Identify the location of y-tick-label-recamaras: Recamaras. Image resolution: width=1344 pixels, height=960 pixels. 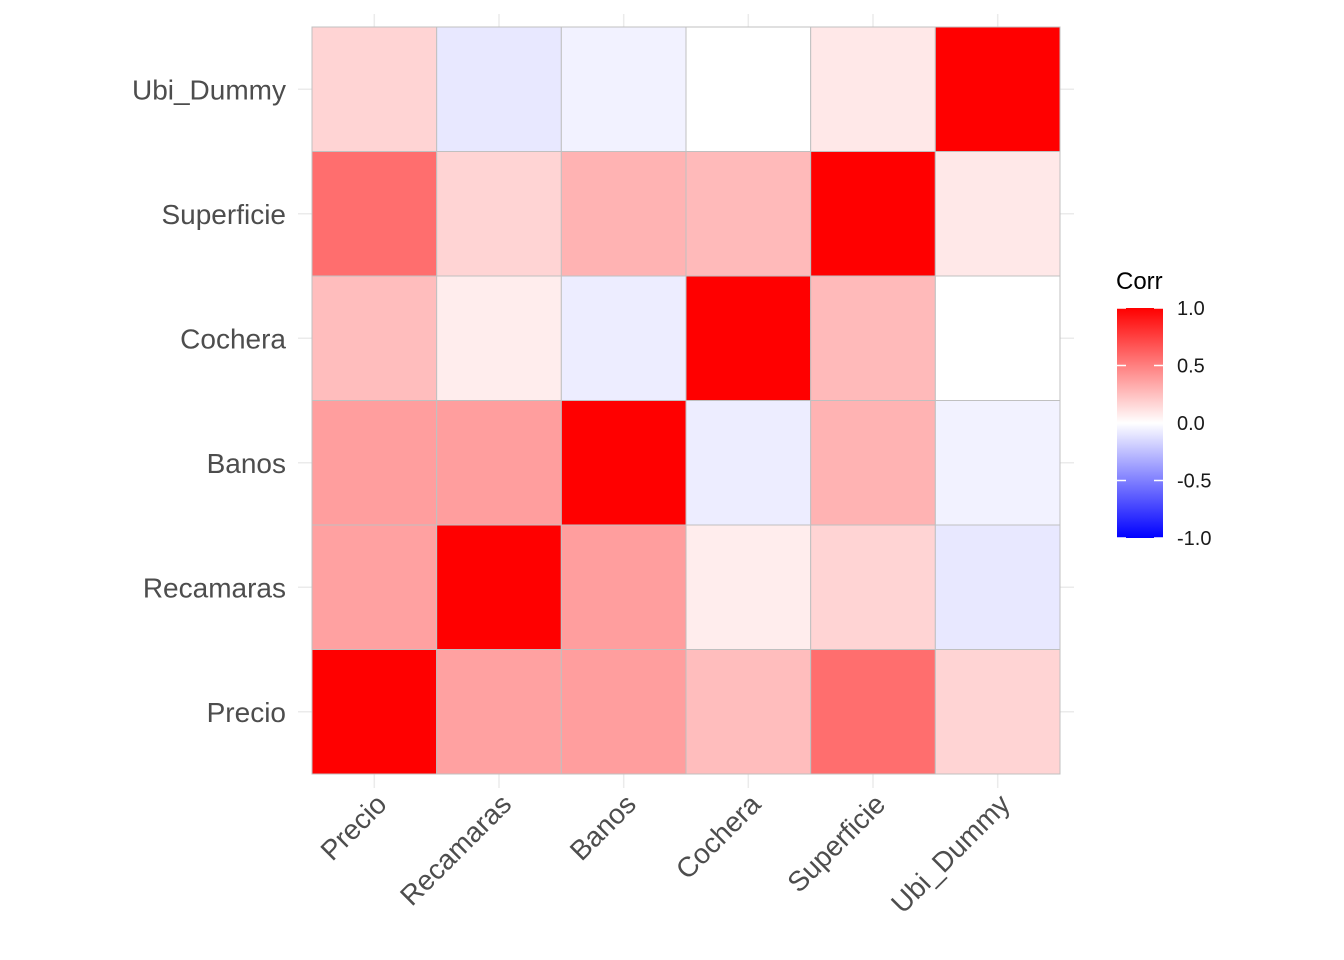
(214, 587).